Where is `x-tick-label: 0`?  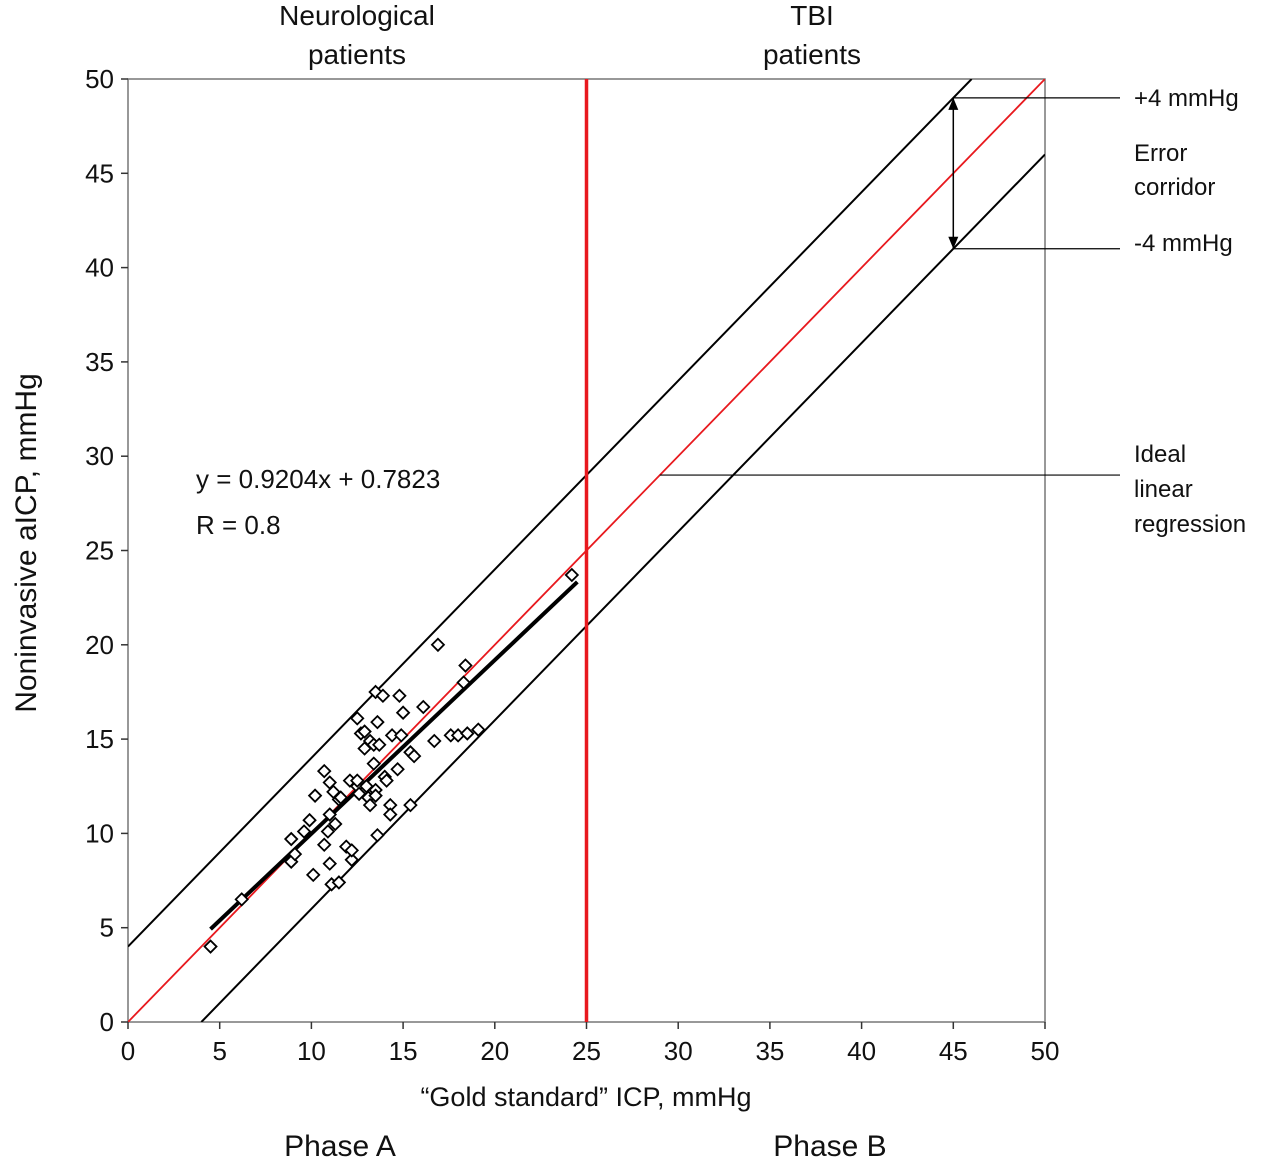 x-tick-label: 0 is located at coordinates (128, 1051).